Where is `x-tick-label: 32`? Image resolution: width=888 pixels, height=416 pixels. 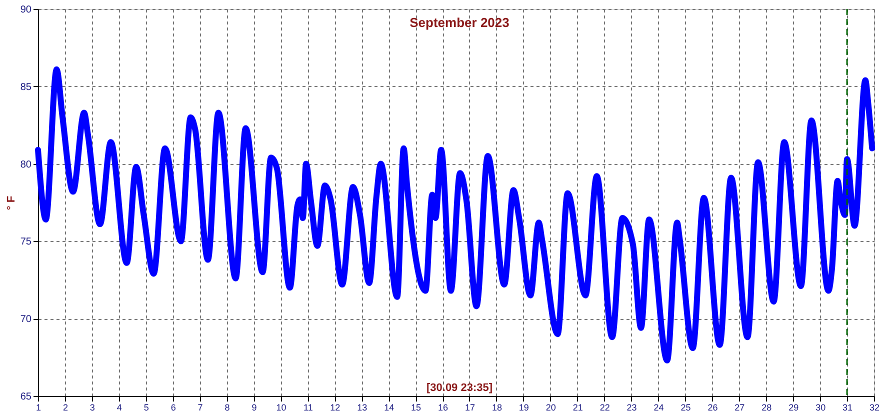
x-tick-label: 32 is located at coordinates (874, 407).